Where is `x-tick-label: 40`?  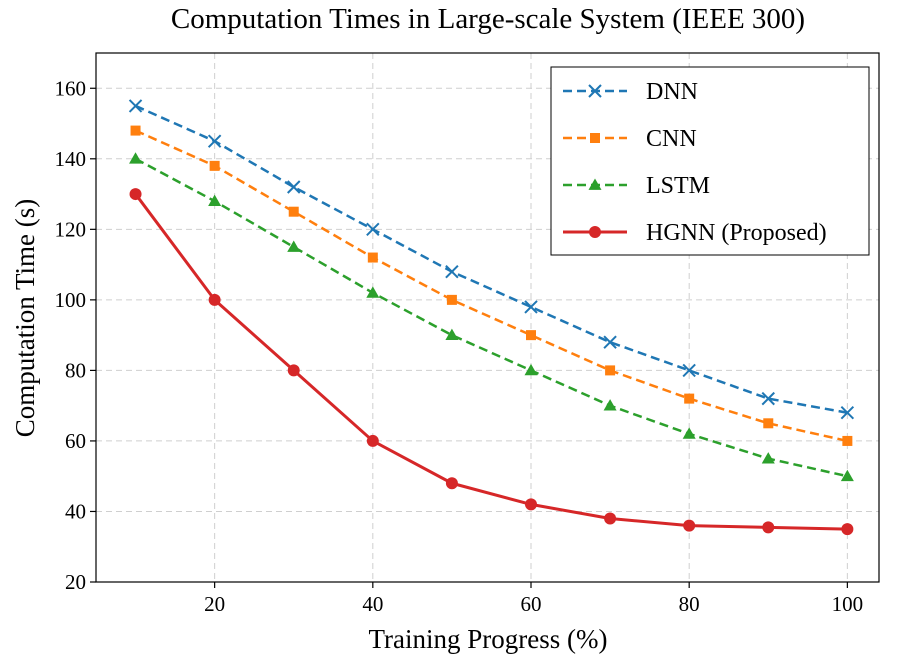 x-tick-label: 40 is located at coordinates (372, 604).